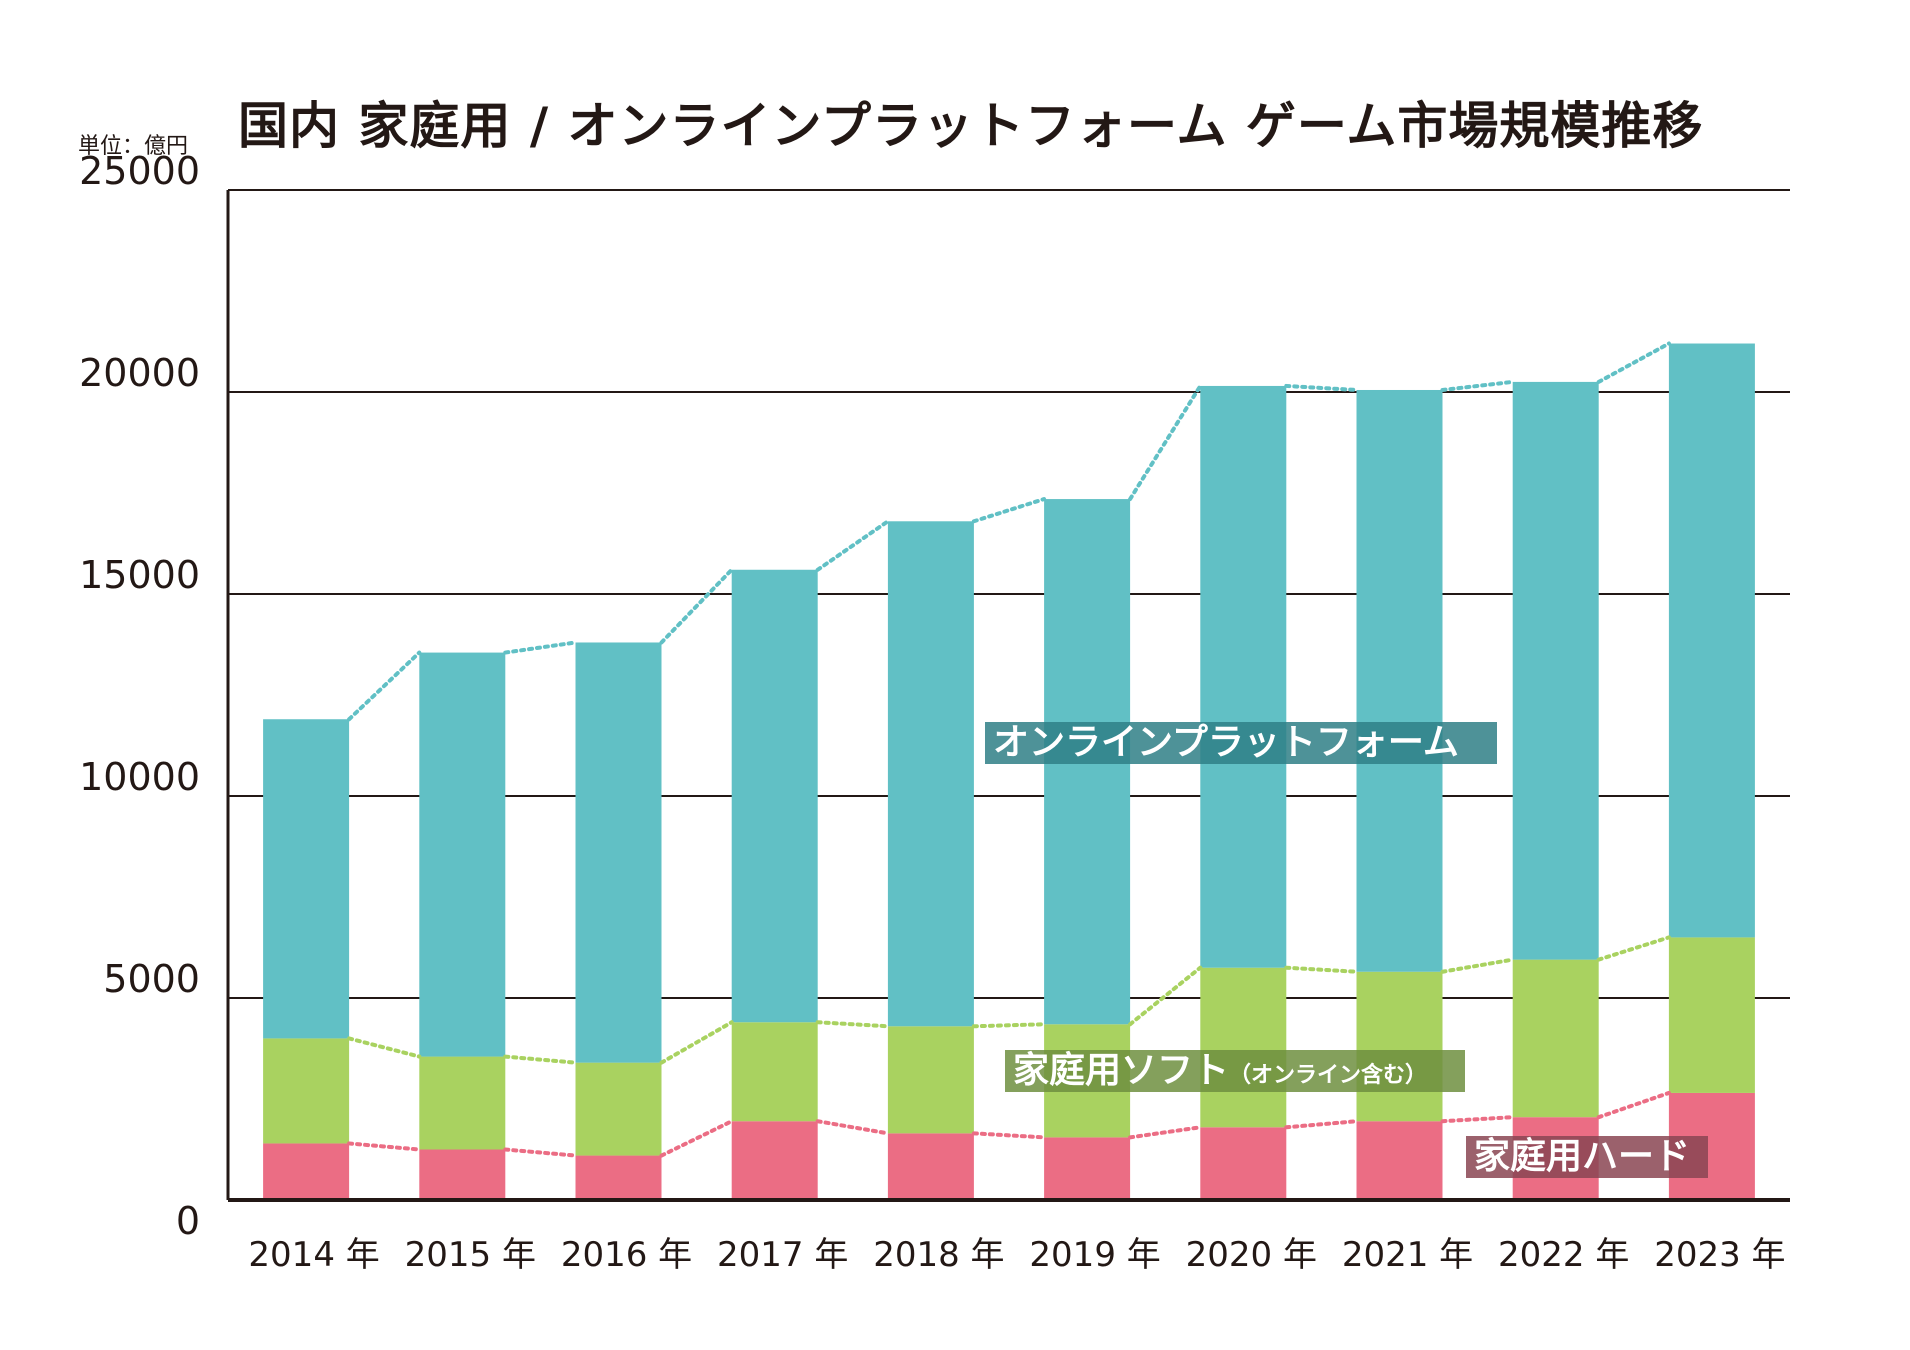 The width and height of the screenshot is (1910, 1350). What do you see at coordinates (1251, 1255) in the screenshot?
I see `x-tick-label: 2020 年` at bounding box center [1251, 1255].